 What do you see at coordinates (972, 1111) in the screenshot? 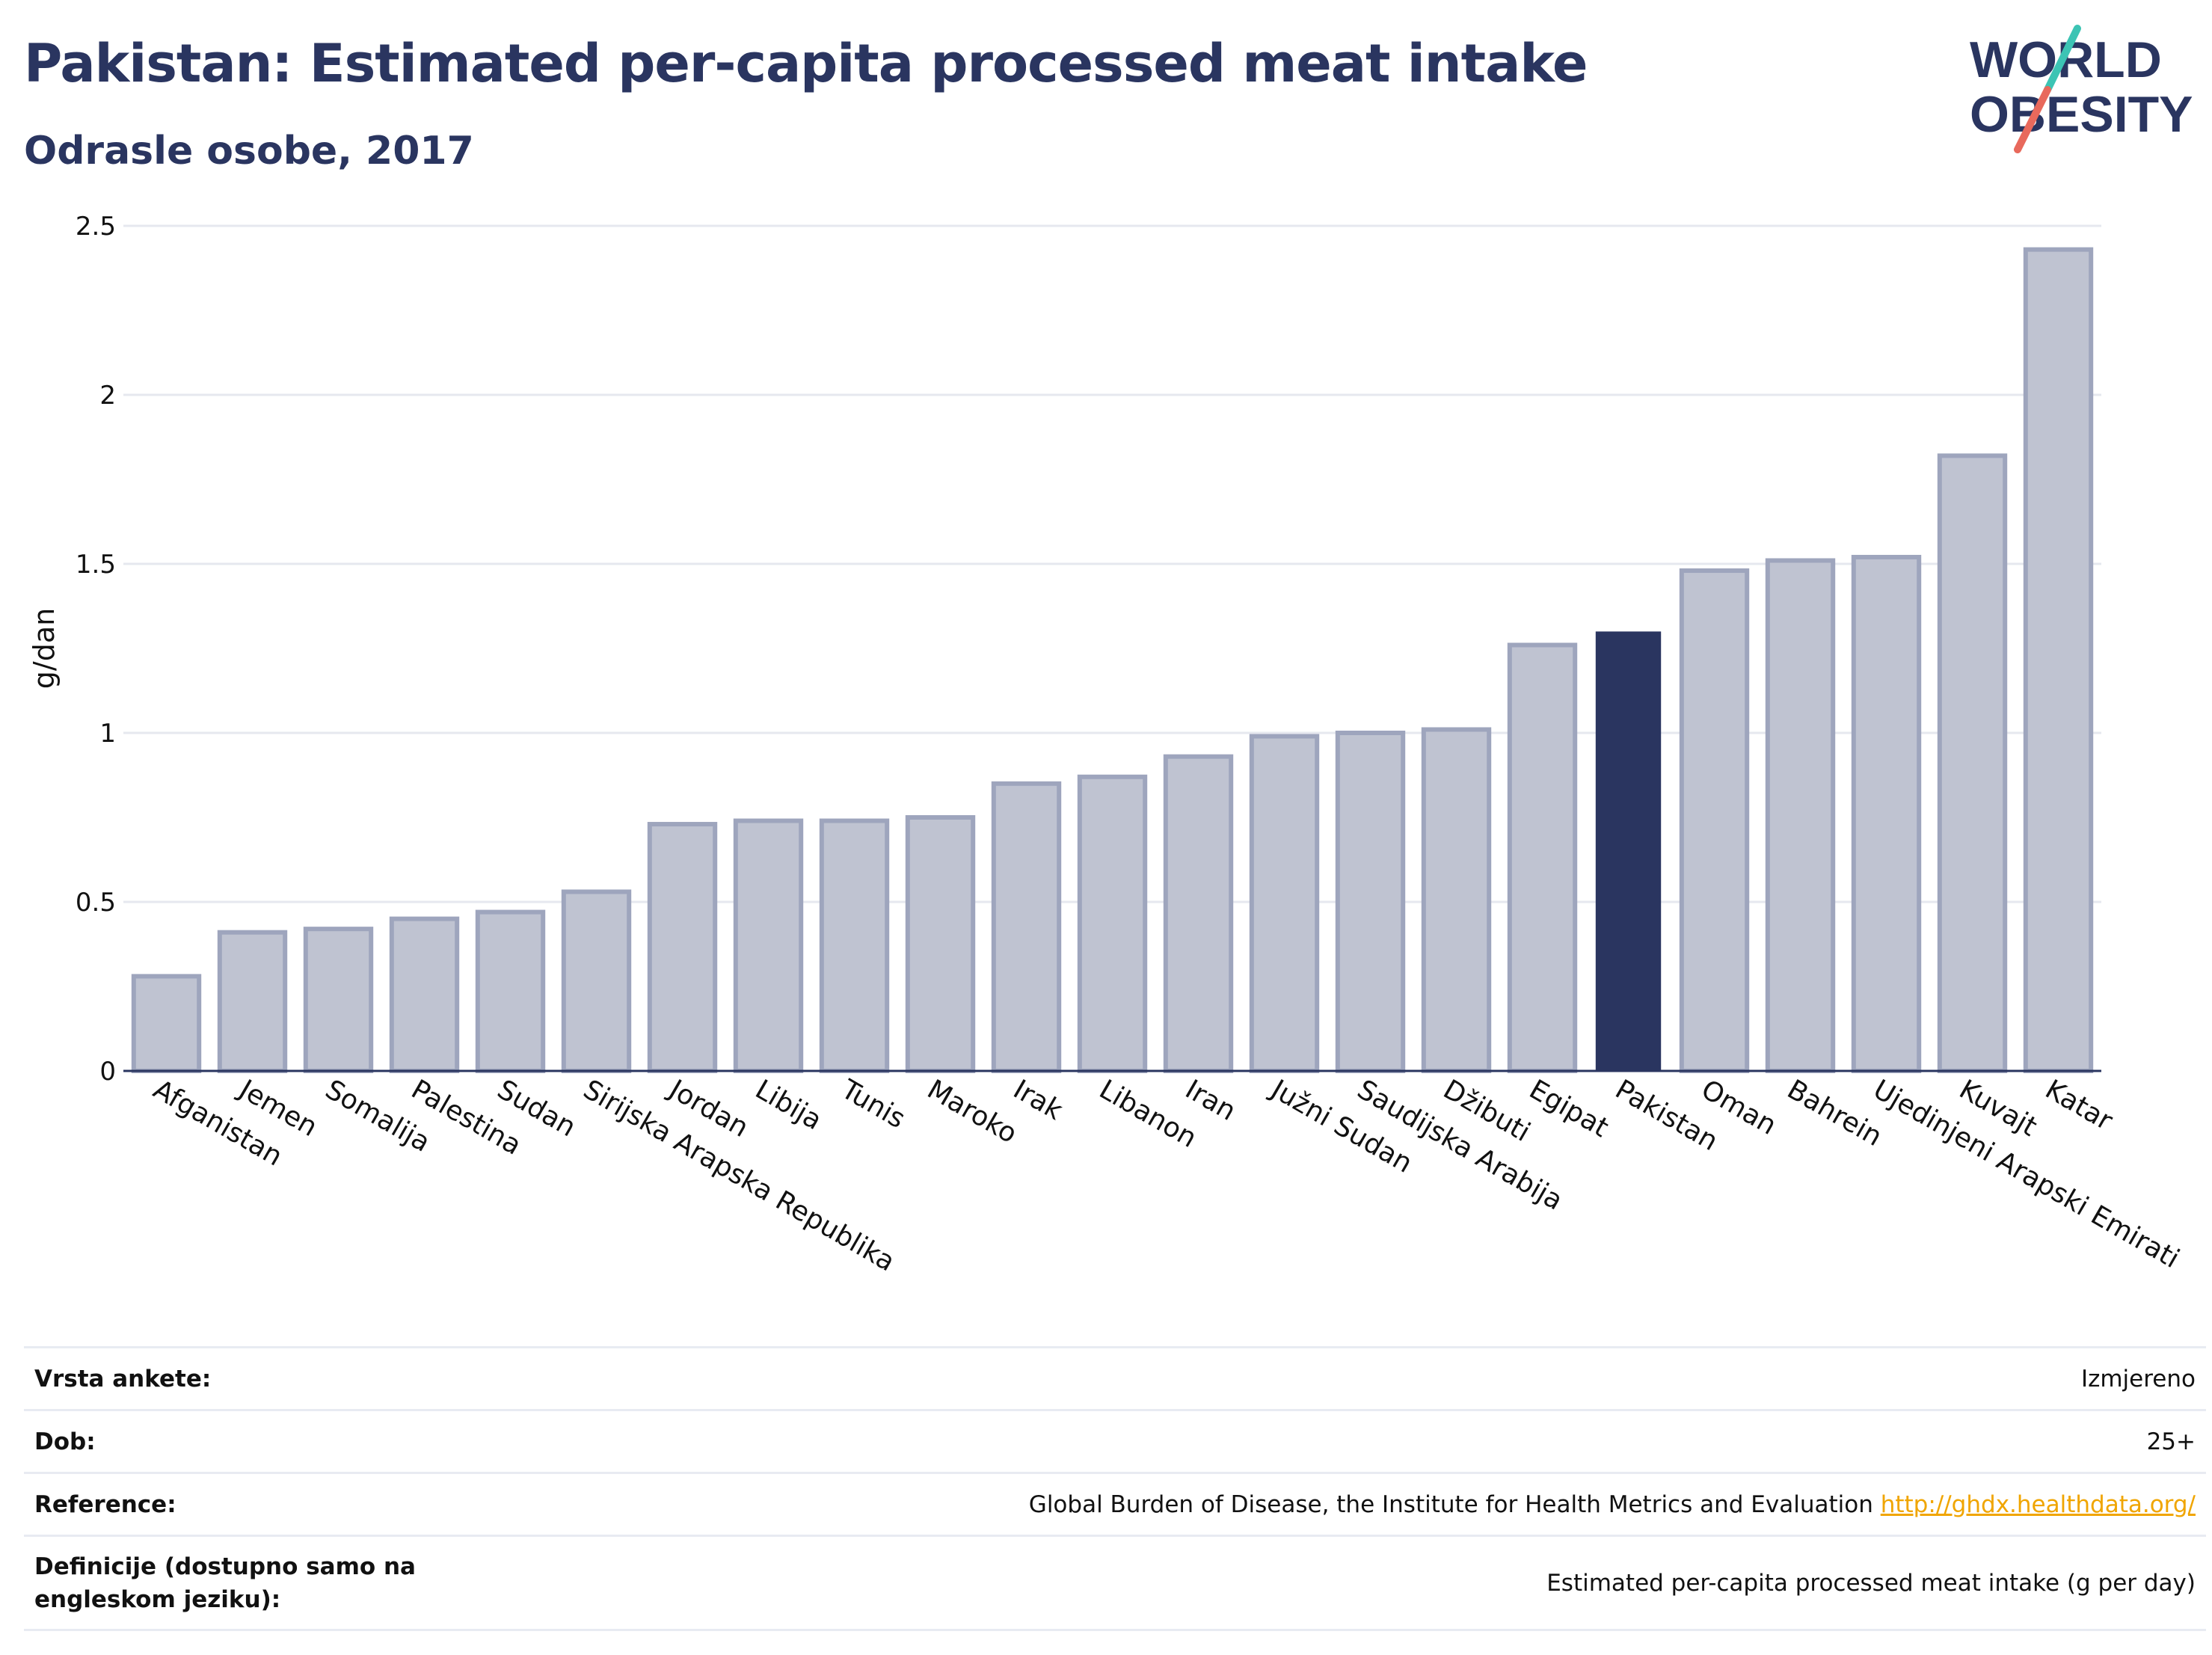
I see `x-tick-label: Maroko` at bounding box center [972, 1111].